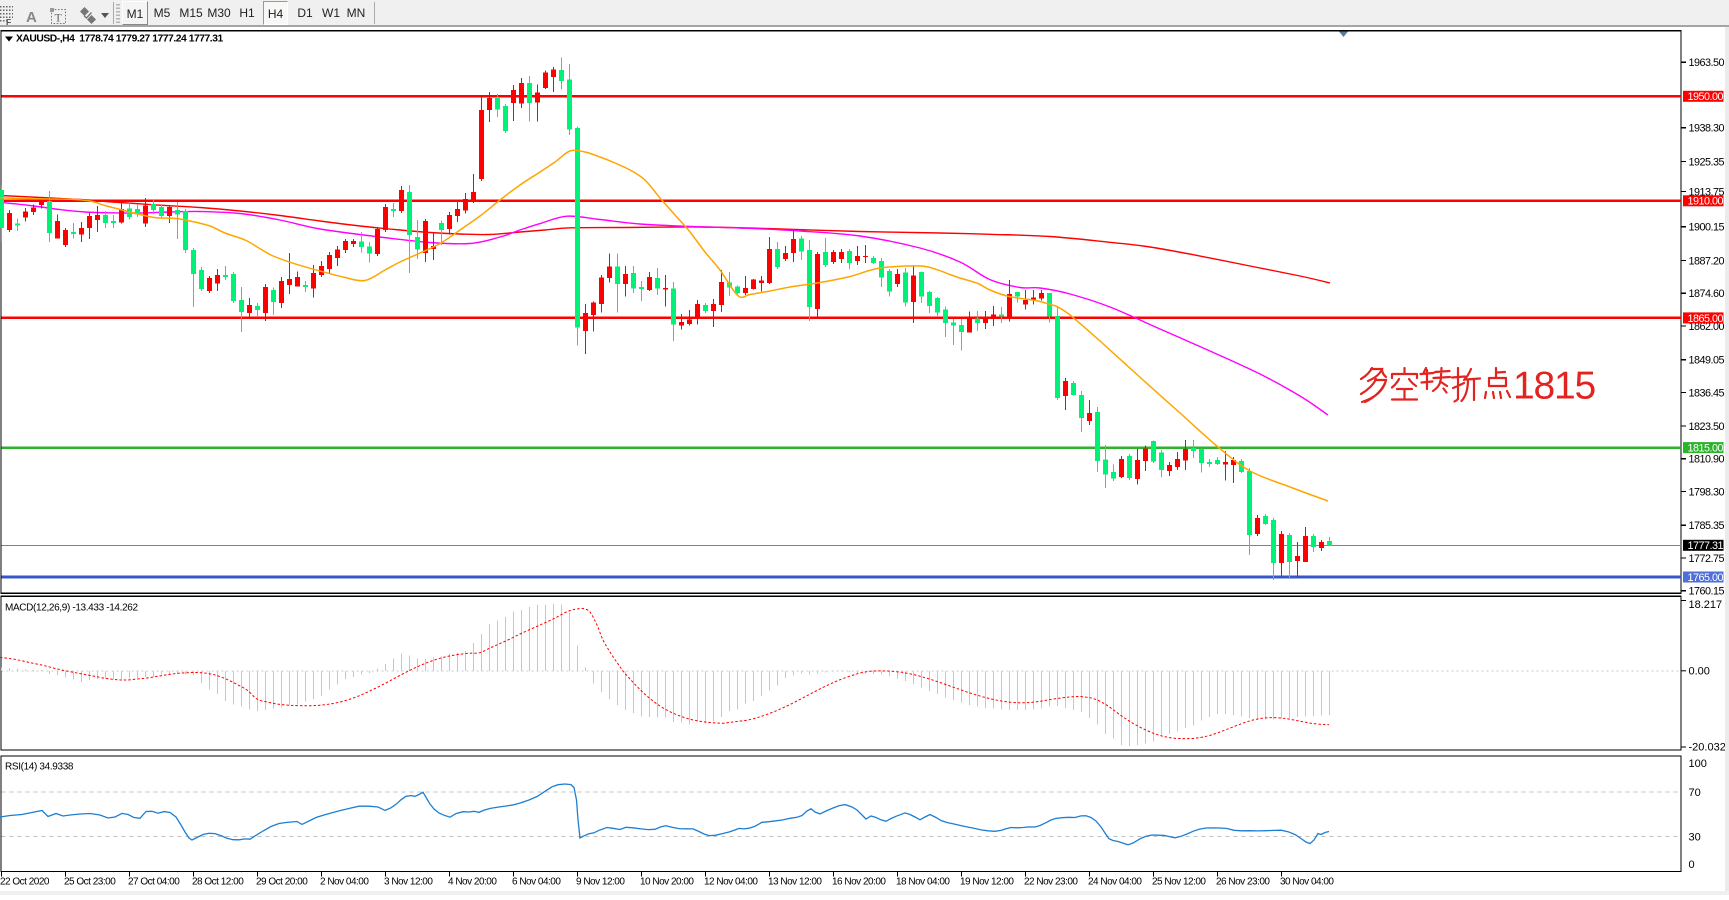 The image size is (1729, 900). What do you see at coordinates (667, 882) in the screenshot?
I see `svg-text: 10 Nov 20:00` at bounding box center [667, 882].